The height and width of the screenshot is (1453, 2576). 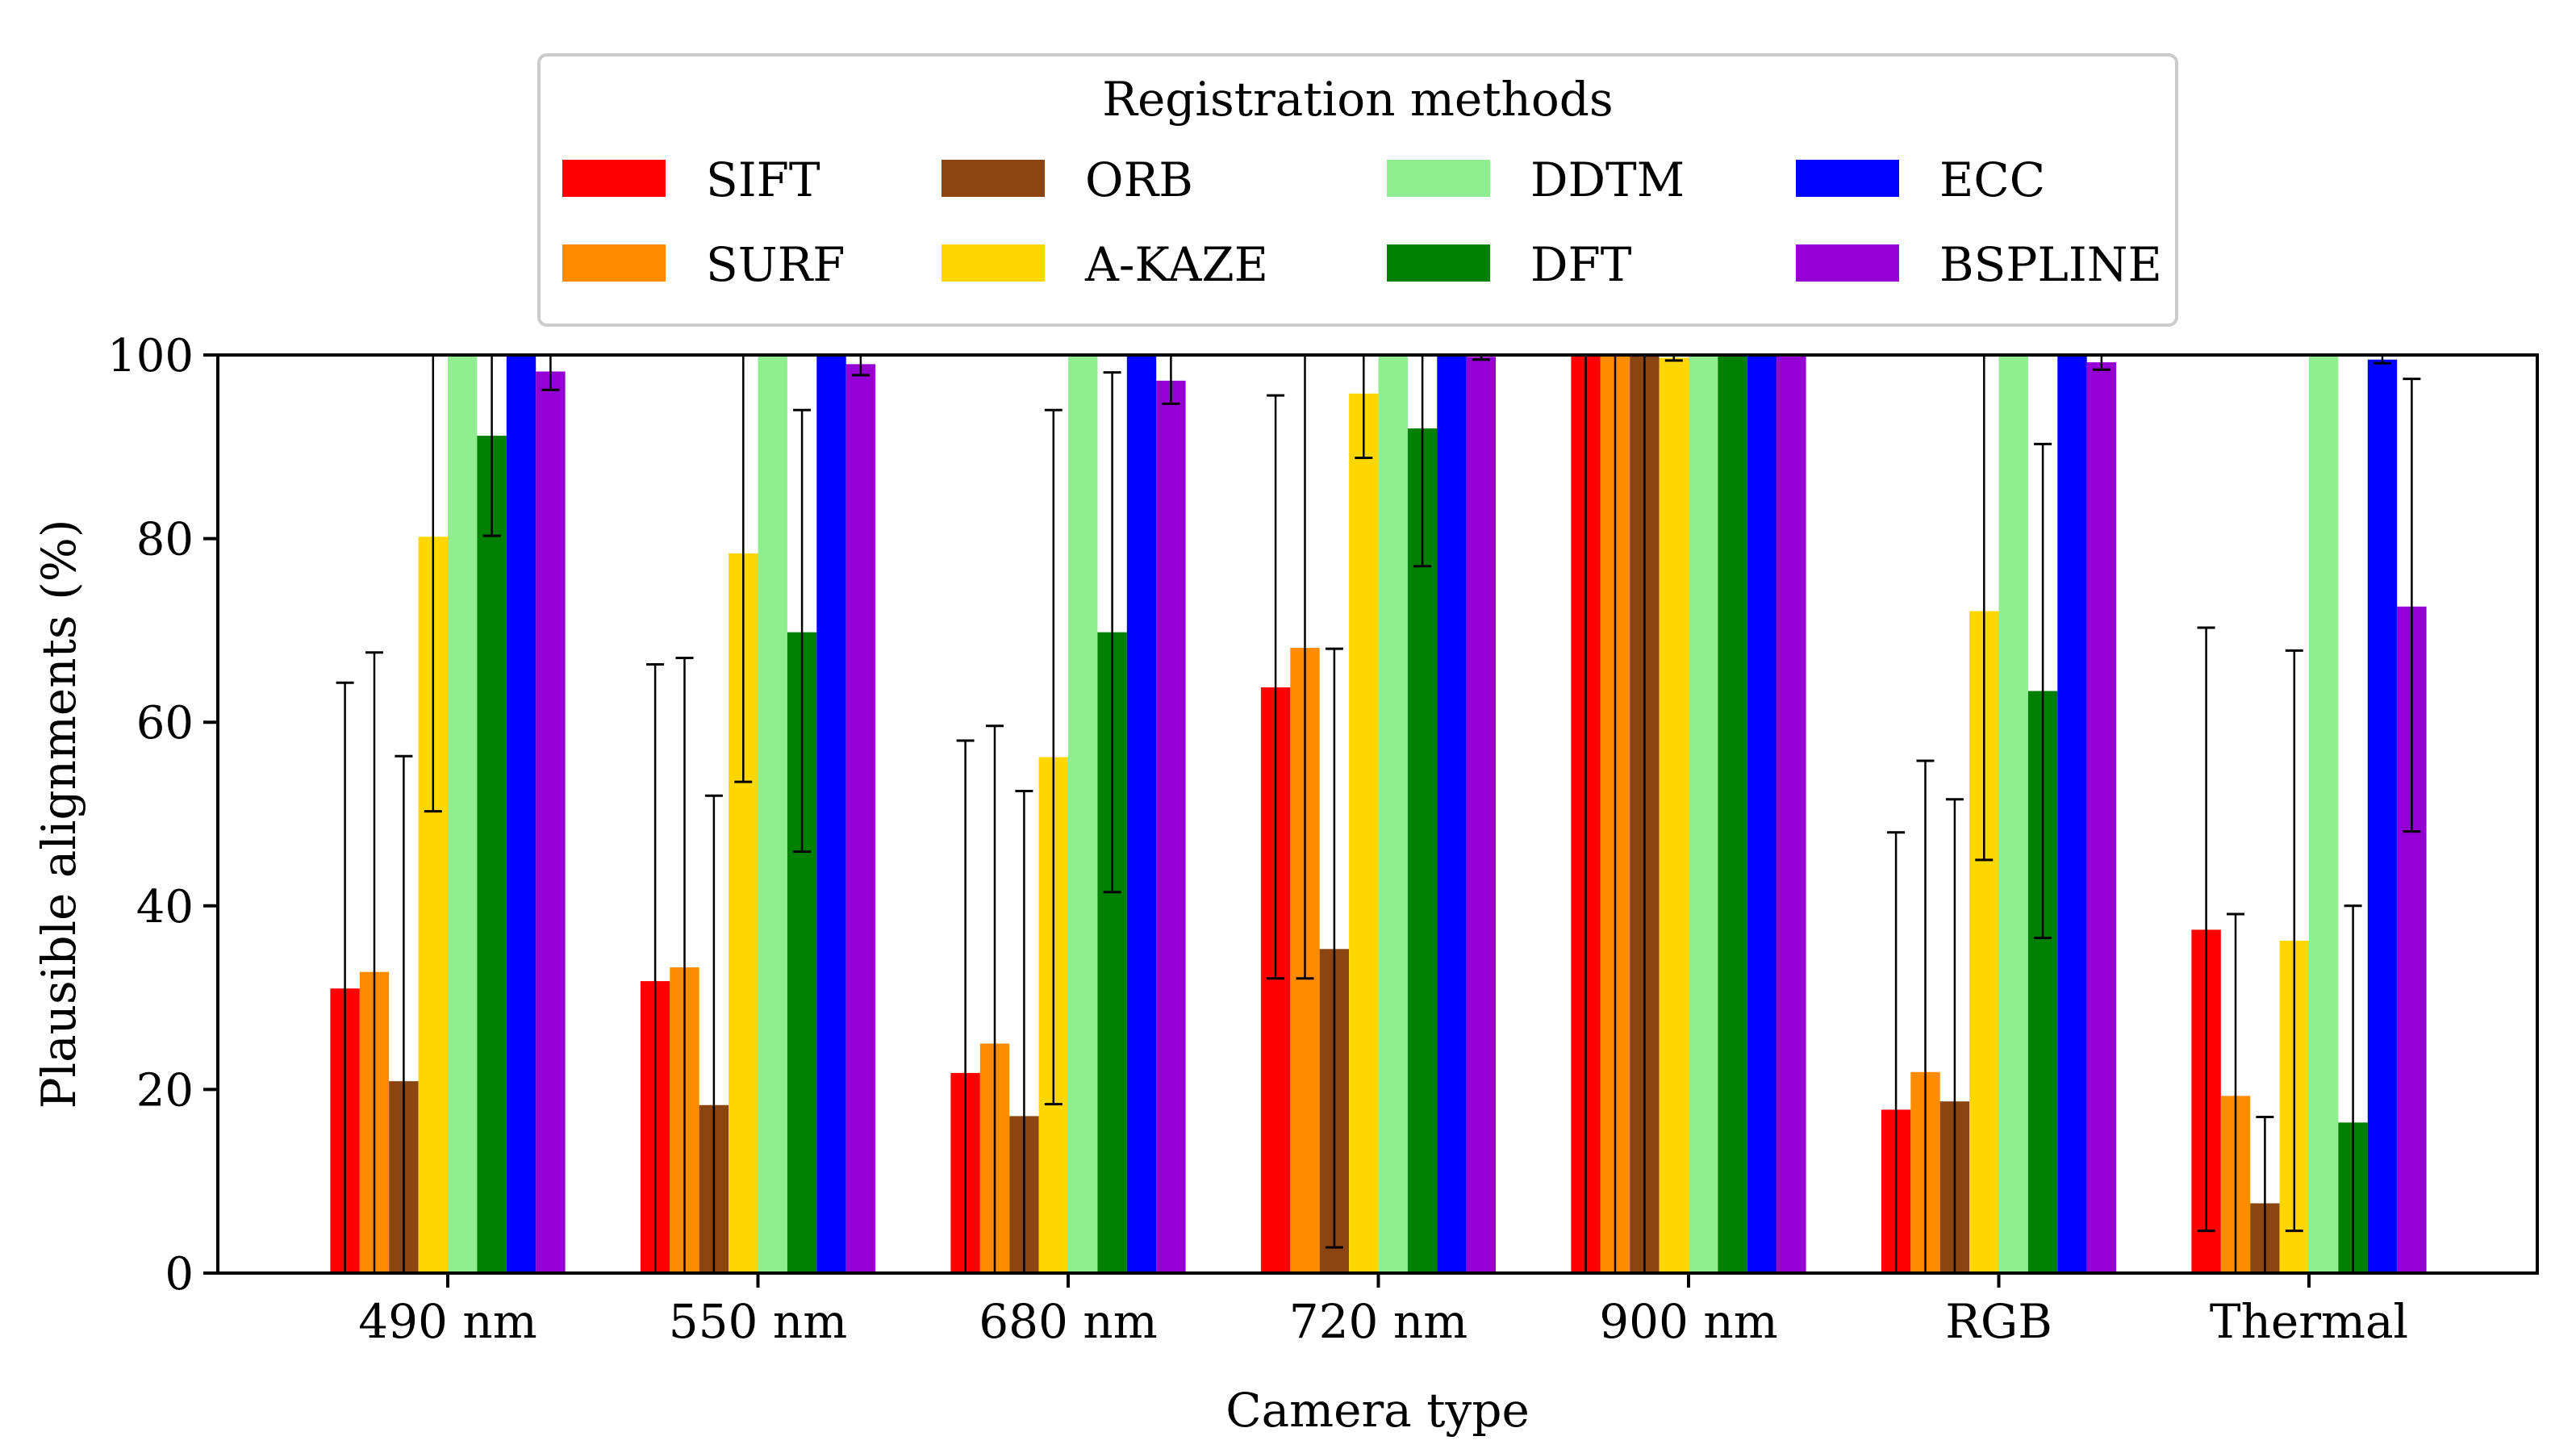 I want to click on error-bar-dft-550-nm, so click(x=802, y=631).